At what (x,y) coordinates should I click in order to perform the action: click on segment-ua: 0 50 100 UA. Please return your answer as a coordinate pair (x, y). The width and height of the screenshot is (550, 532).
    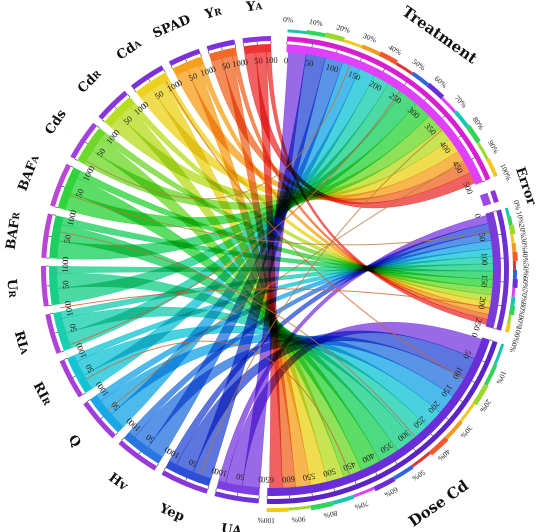
    Looking at the image, I should click on (238, 499).